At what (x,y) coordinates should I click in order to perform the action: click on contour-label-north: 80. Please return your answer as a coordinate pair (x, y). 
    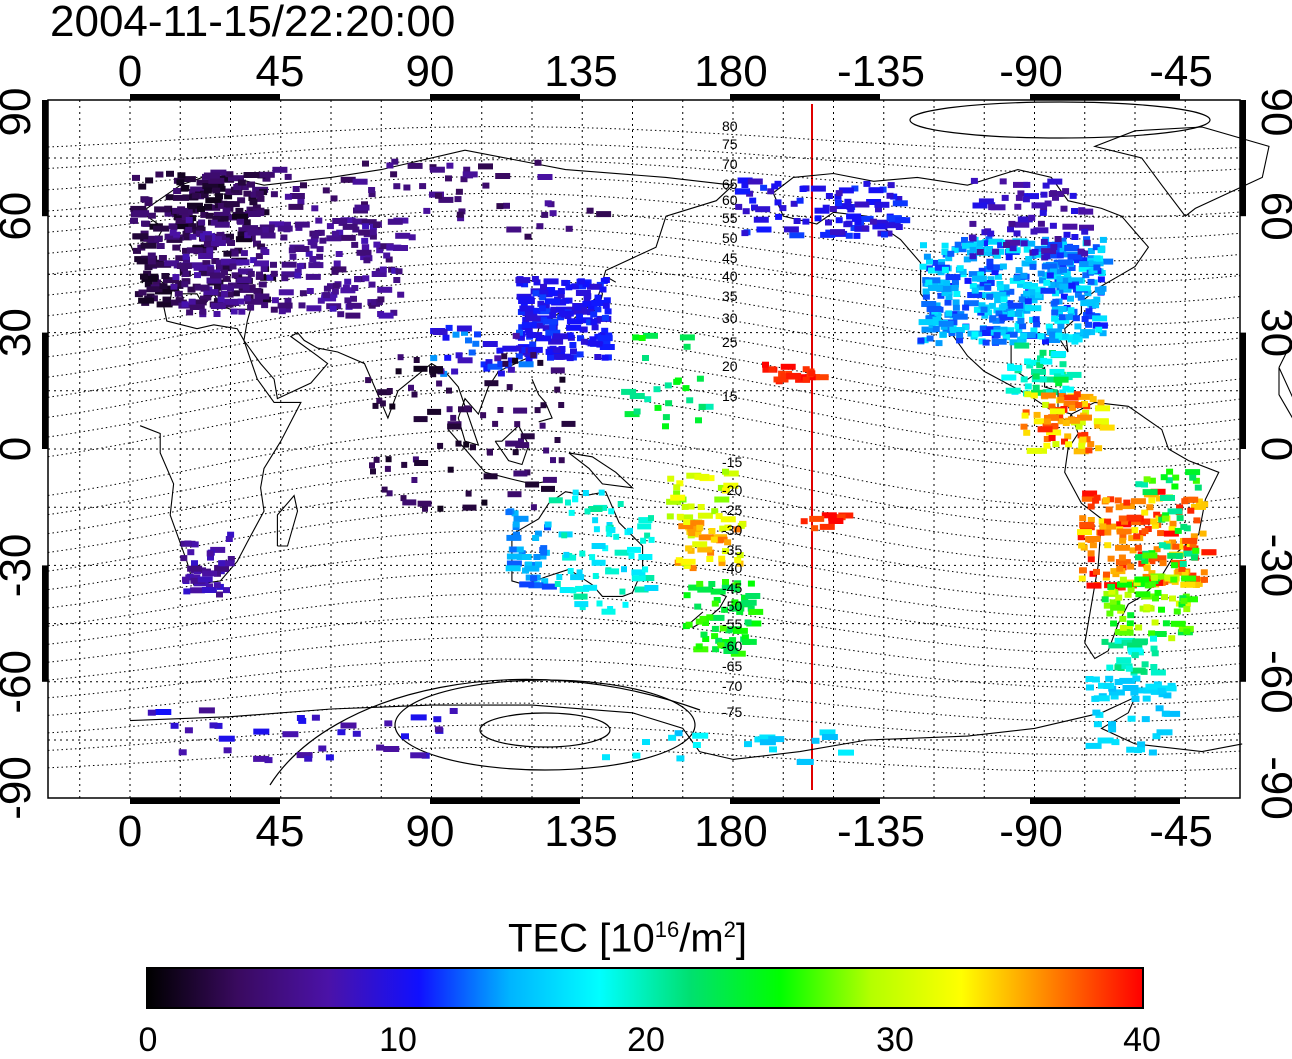
    Looking at the image, I should click on (730, 126).